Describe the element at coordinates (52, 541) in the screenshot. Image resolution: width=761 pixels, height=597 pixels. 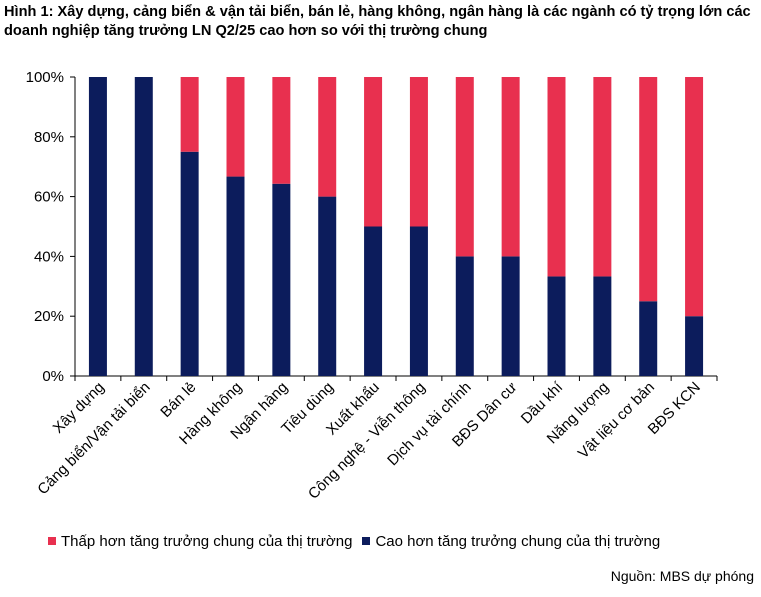
I see `legend-swatch-lower` at that location.